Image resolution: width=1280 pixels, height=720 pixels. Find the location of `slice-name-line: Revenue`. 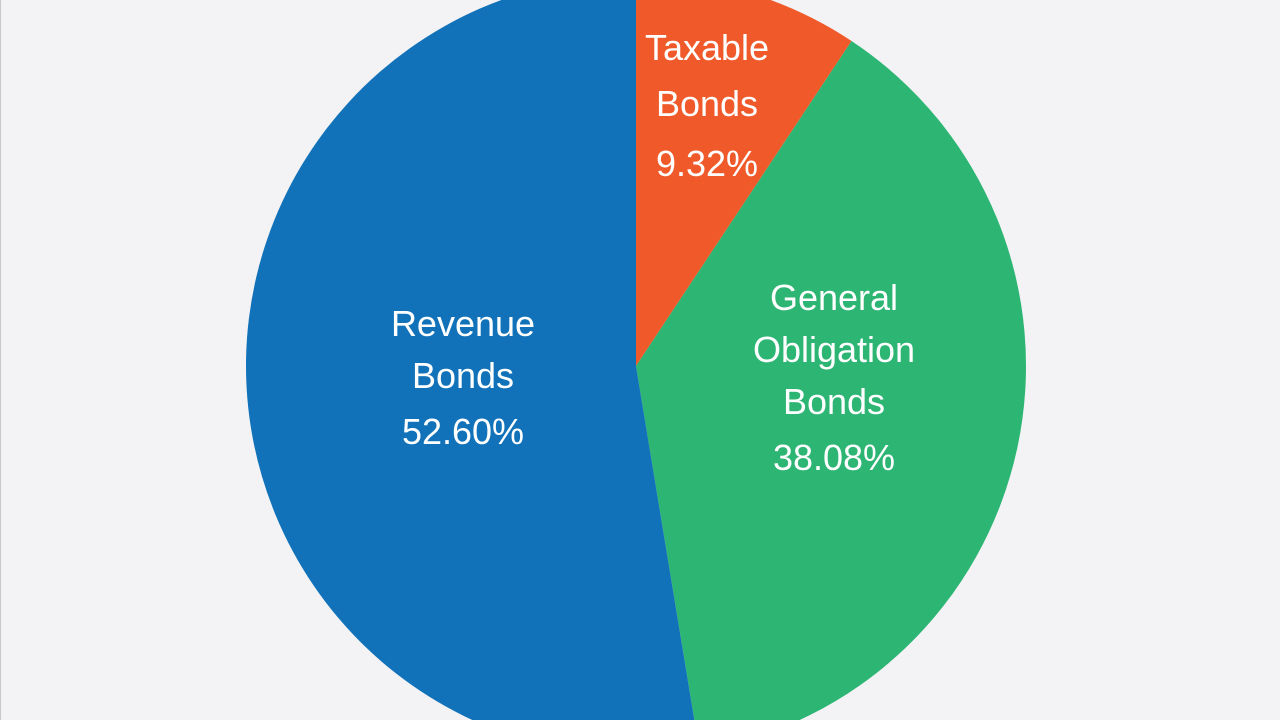

slice-name-line: Revenue is located at coordinates (463, 323).